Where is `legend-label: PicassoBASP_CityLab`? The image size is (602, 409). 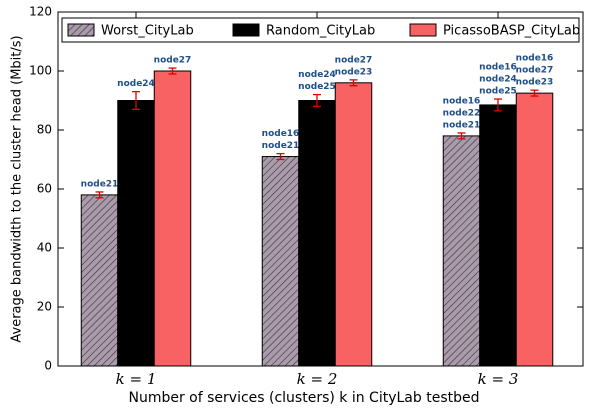 legend-label: PicassoBASP_CityLab is located at coordinates (511, 31).